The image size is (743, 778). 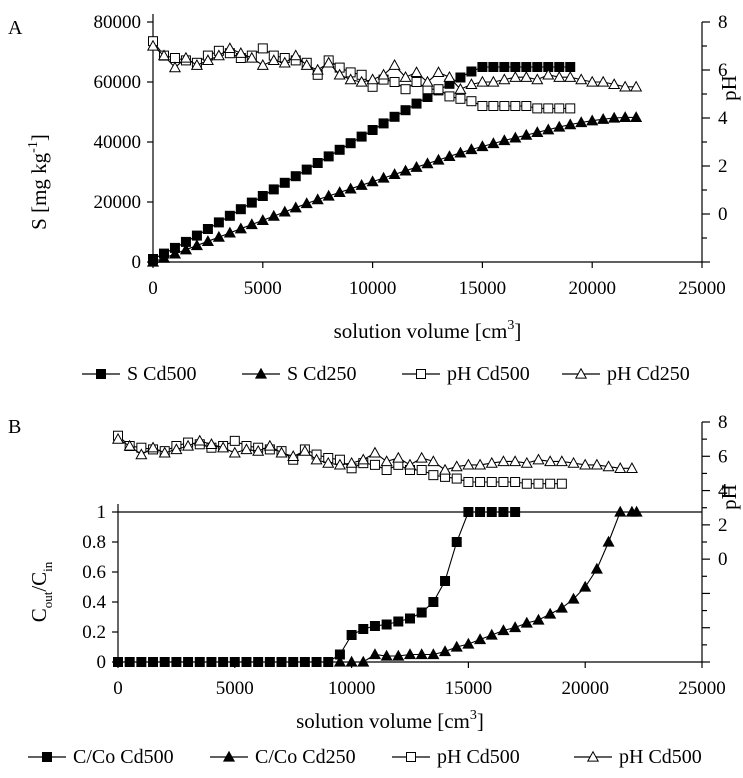 What do you see at coordinates (386, 374) in the screenshot?
I see `legend: S Cd500 S Cd250 pH Cd500 pH Cd250` at bounding box center [386, 374].